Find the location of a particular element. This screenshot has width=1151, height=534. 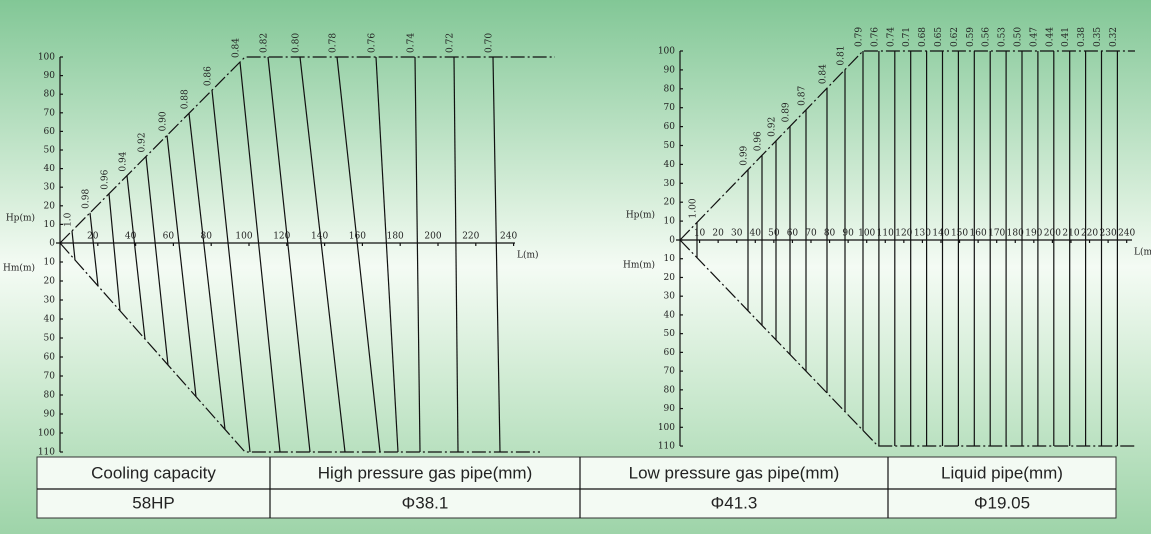

factor-label: 0.47 is located at coordinates (1034, 37).